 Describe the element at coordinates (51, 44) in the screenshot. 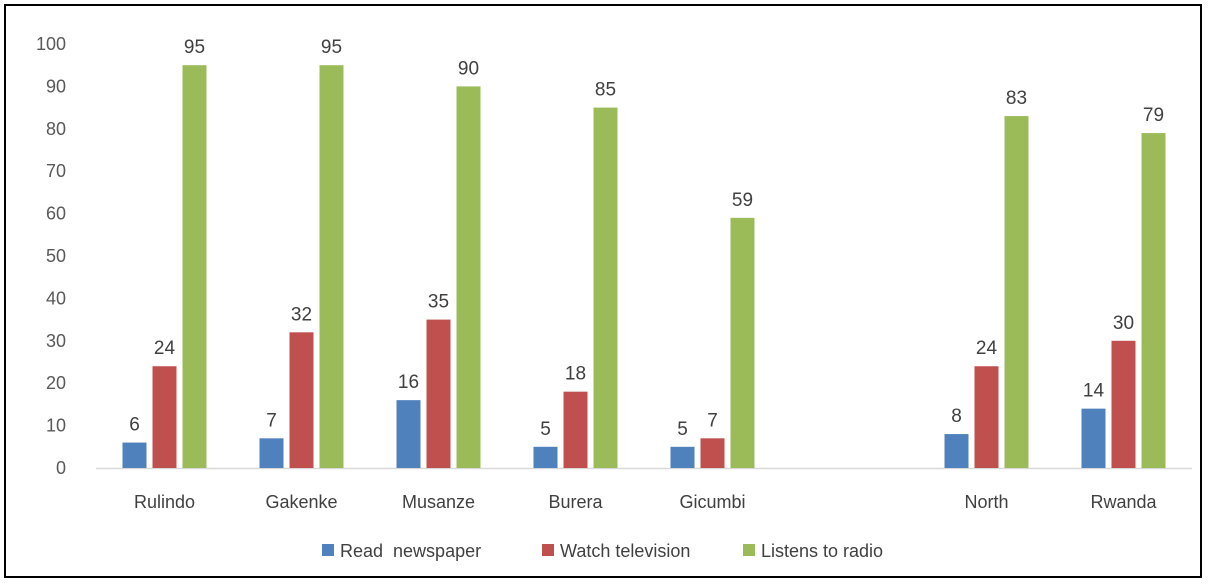

I see `y-tick-label: 100` at that location.